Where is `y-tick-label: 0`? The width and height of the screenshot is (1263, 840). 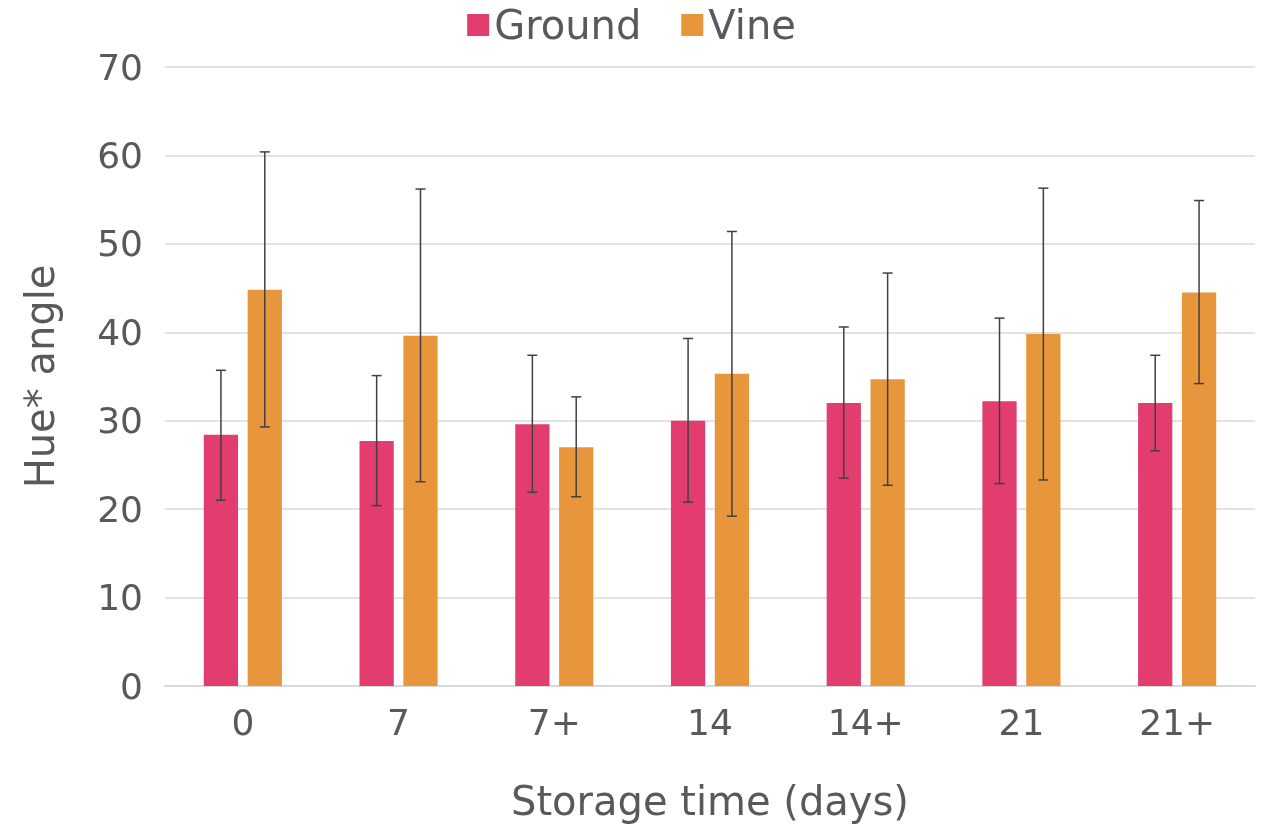 y-tick-label: 0 is located at coordinates (131, 686).